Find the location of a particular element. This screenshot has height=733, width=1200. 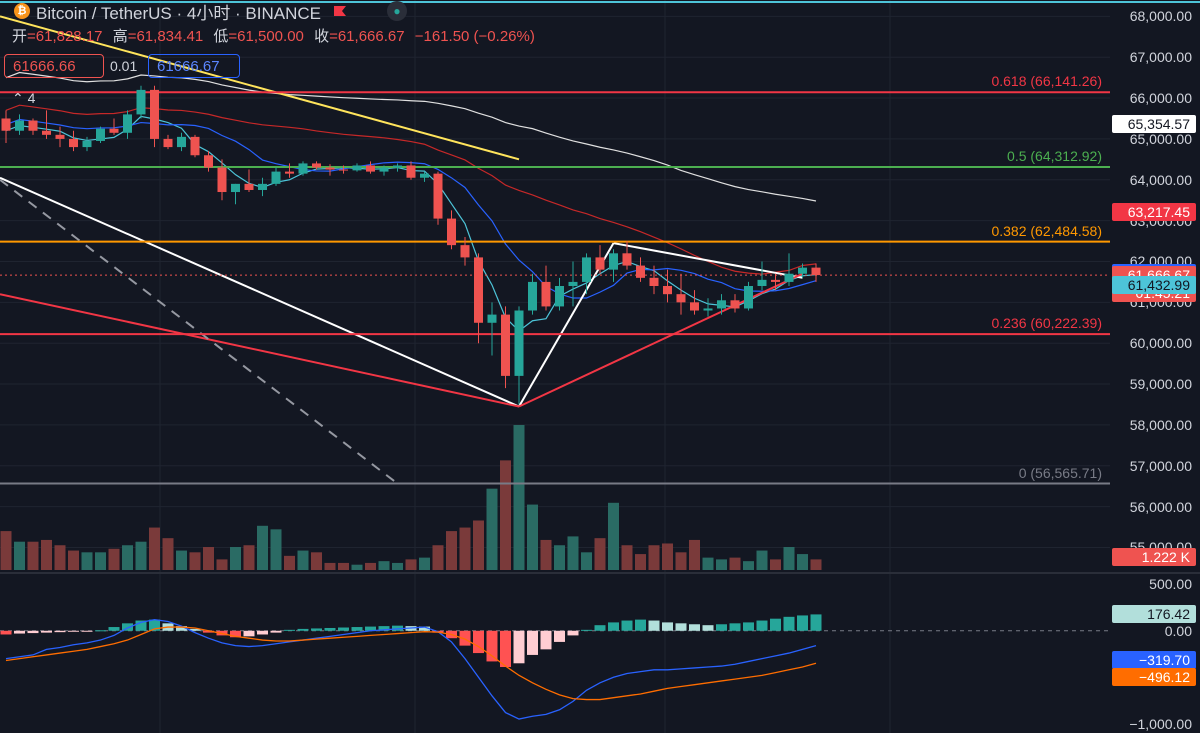

open-value: =61,828.17 is located at coordinates (65, 36).